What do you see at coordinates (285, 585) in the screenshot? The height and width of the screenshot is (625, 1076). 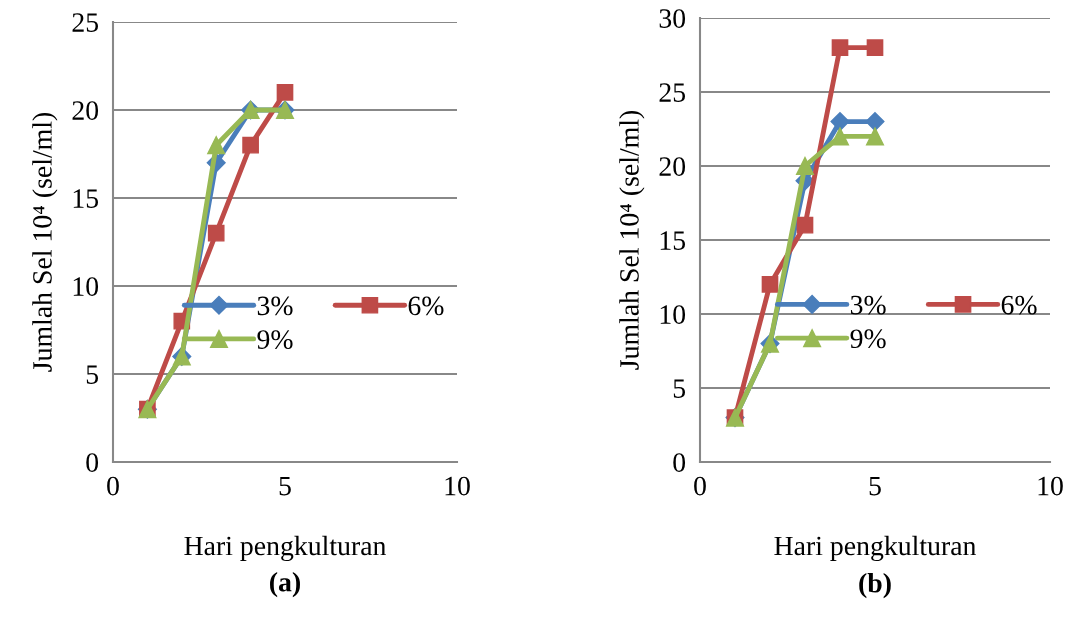 I see `text: (a)` at bounding box center [285, 585].